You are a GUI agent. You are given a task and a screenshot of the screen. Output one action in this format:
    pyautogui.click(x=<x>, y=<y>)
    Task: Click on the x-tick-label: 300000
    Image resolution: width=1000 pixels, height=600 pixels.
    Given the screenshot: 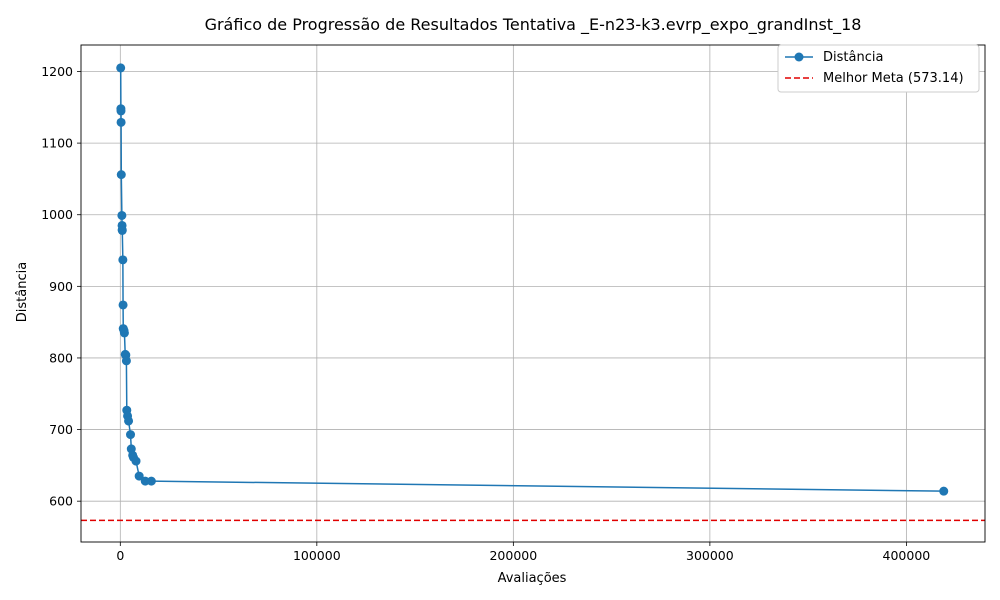 What is the action you would take?
    pyautogui.click(x=710, y=555)
    